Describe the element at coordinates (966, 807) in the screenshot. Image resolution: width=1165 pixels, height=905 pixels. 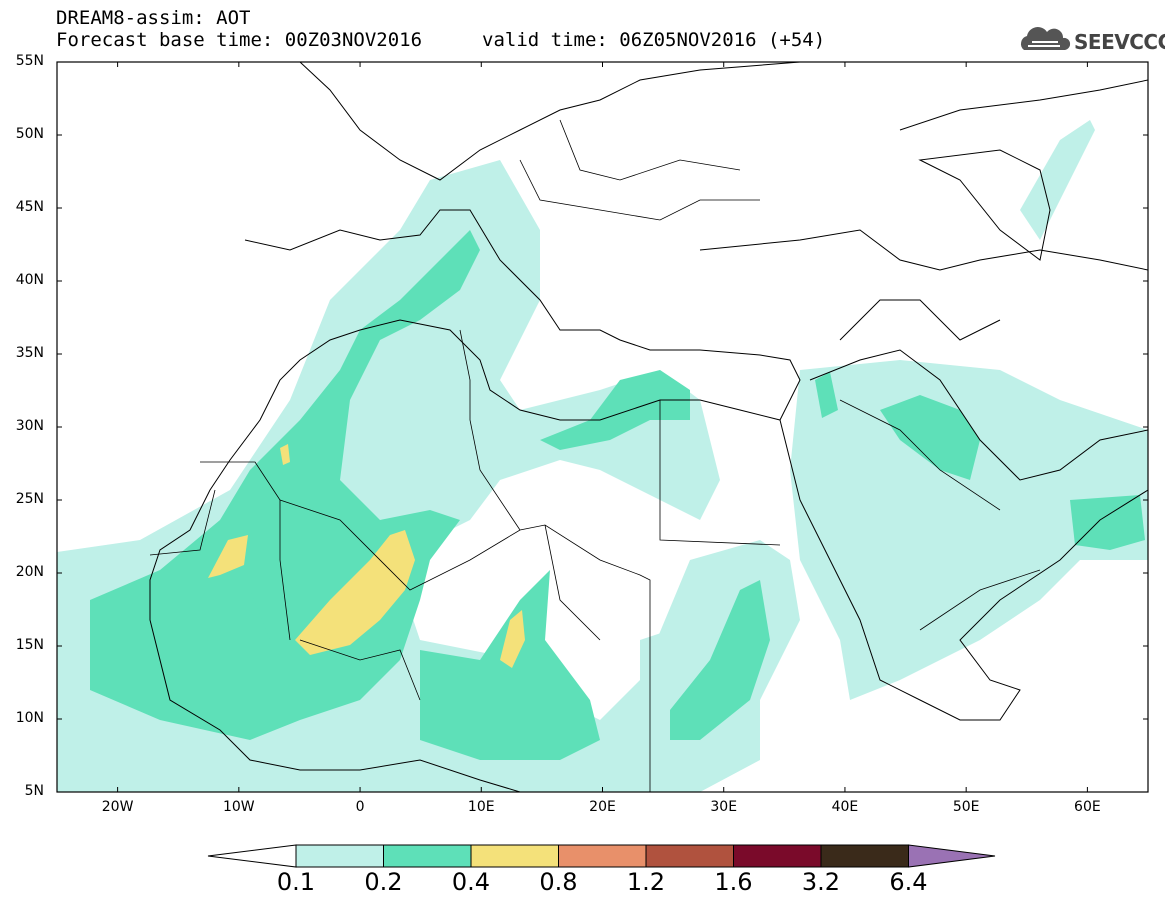
I see `lon-label: 50E` at that location.